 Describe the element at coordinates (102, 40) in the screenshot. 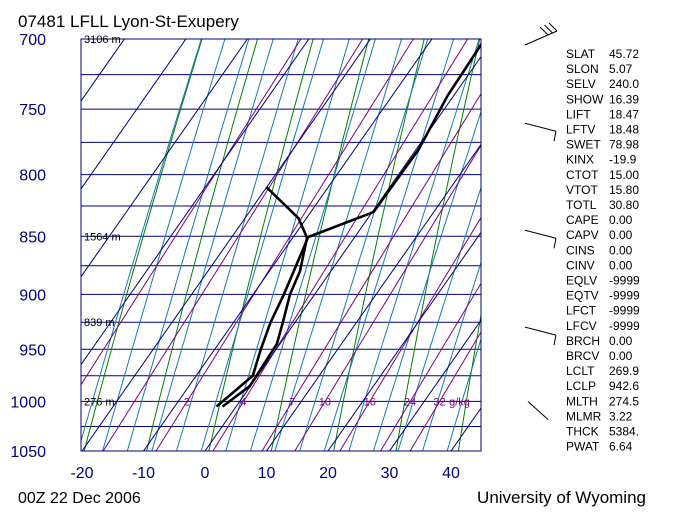

I see `height-label: 3106 m` at that location.